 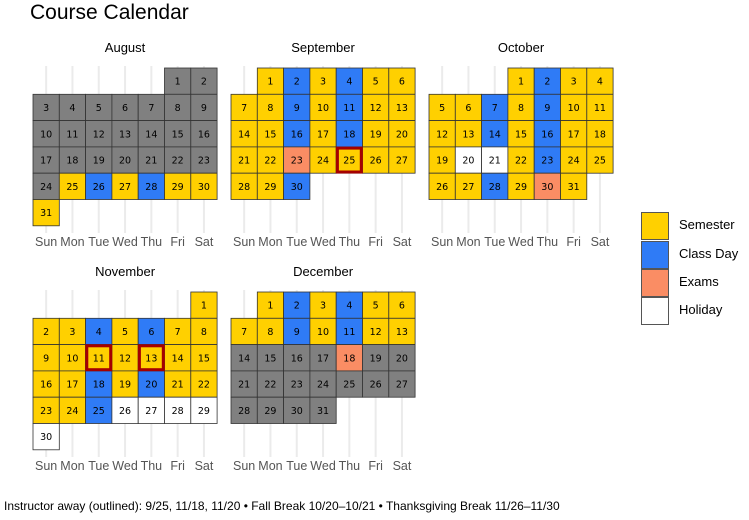 I want to click on day-cell: 16, so click(x=297, y=134).